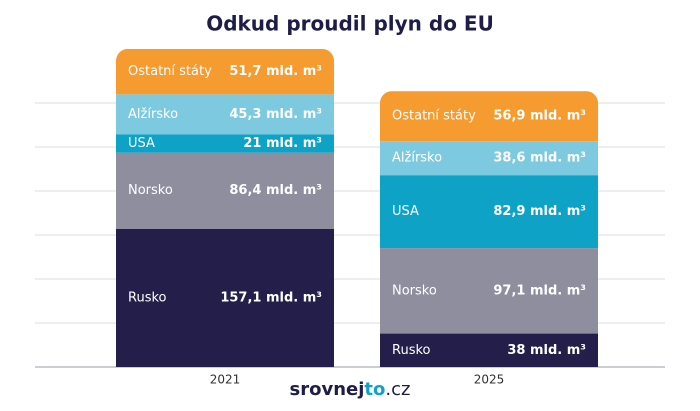 This screenshot has height=411, width=700. Describe the element at coordinates (374, 389) in the screenshot. I see `brand-part: to` at that location.